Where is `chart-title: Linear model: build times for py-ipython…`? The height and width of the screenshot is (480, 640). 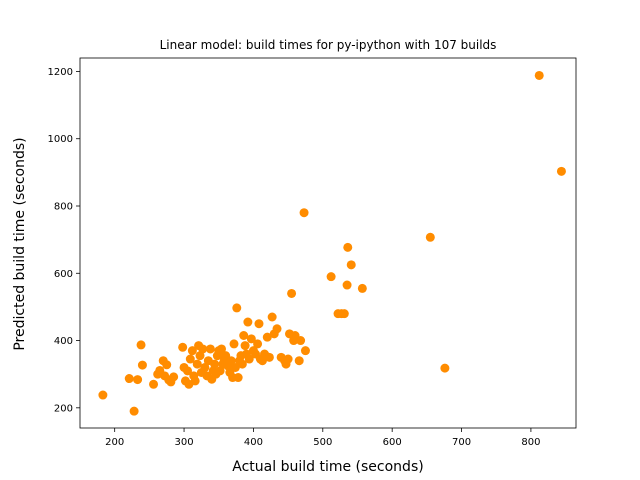 chart-title: Linear model: build times for py-ipython… is located at coordinates (328, 45).